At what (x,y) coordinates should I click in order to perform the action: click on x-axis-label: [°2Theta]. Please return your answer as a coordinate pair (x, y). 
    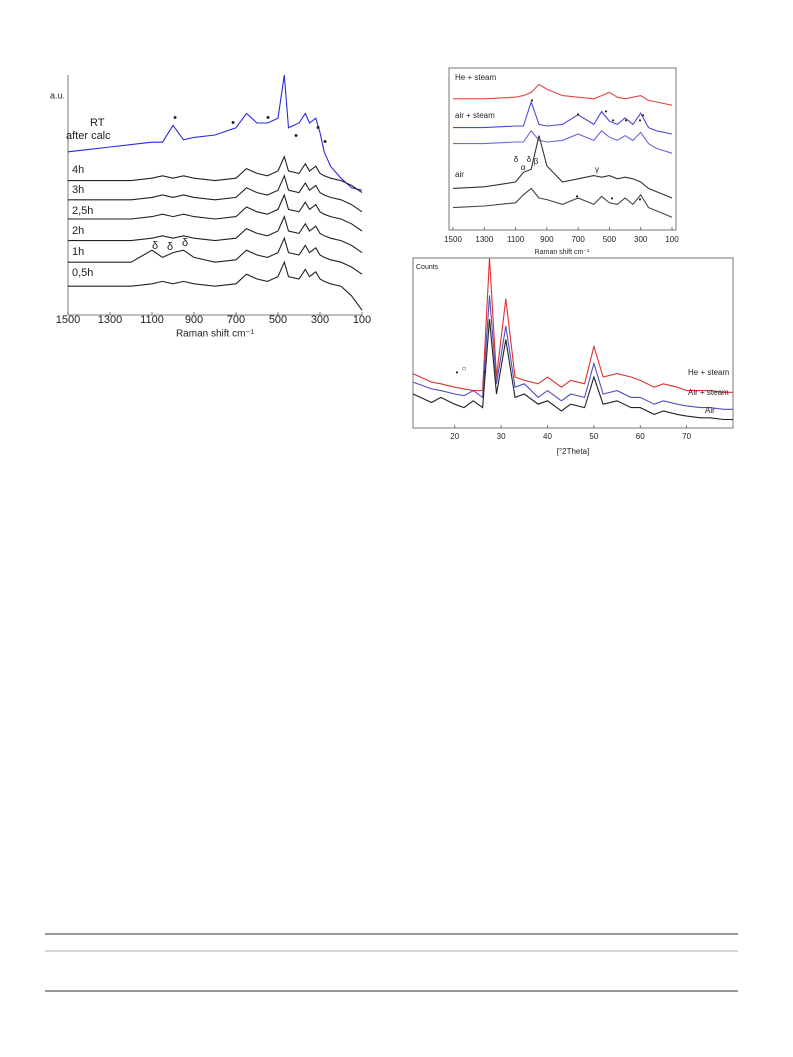
    Looking at the image, I should click on (573, 451).